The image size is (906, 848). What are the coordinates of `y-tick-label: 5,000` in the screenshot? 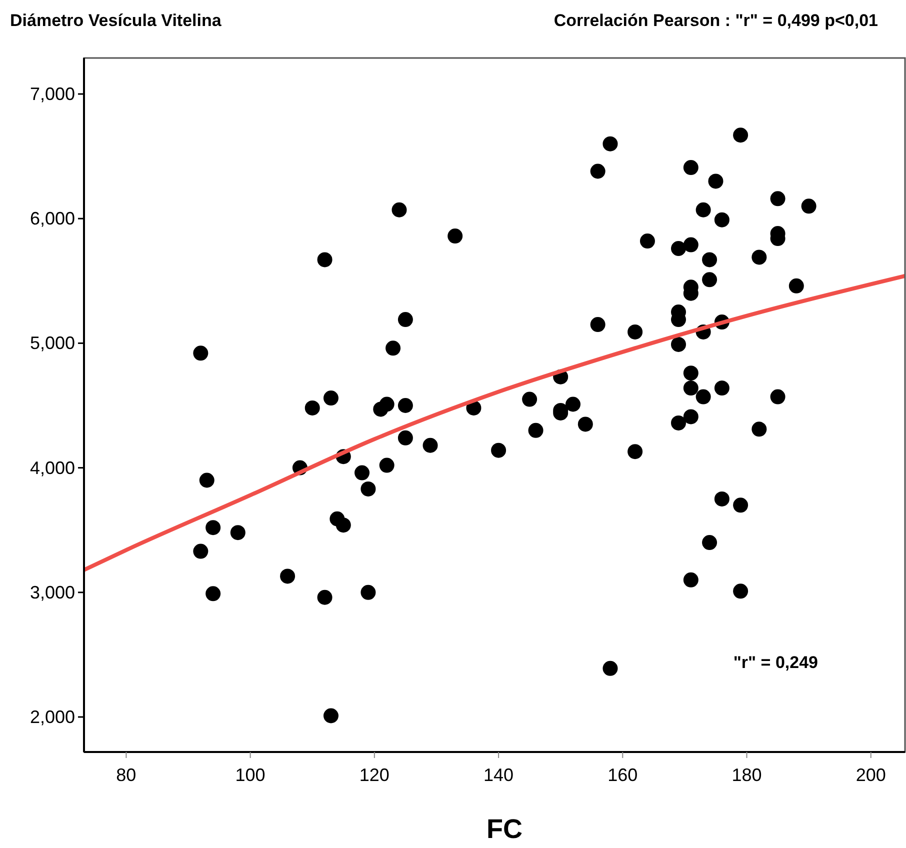 It's located at (52, 343).